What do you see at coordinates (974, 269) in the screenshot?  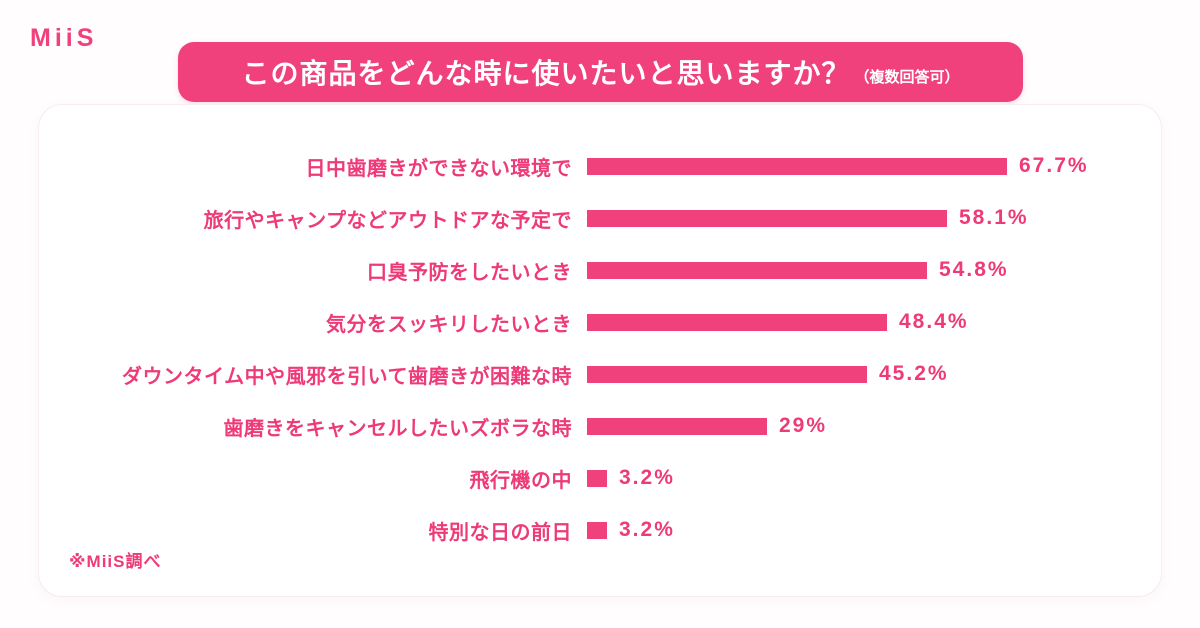 I see `value-label: 54.8%` at bounding box center [974, 269].